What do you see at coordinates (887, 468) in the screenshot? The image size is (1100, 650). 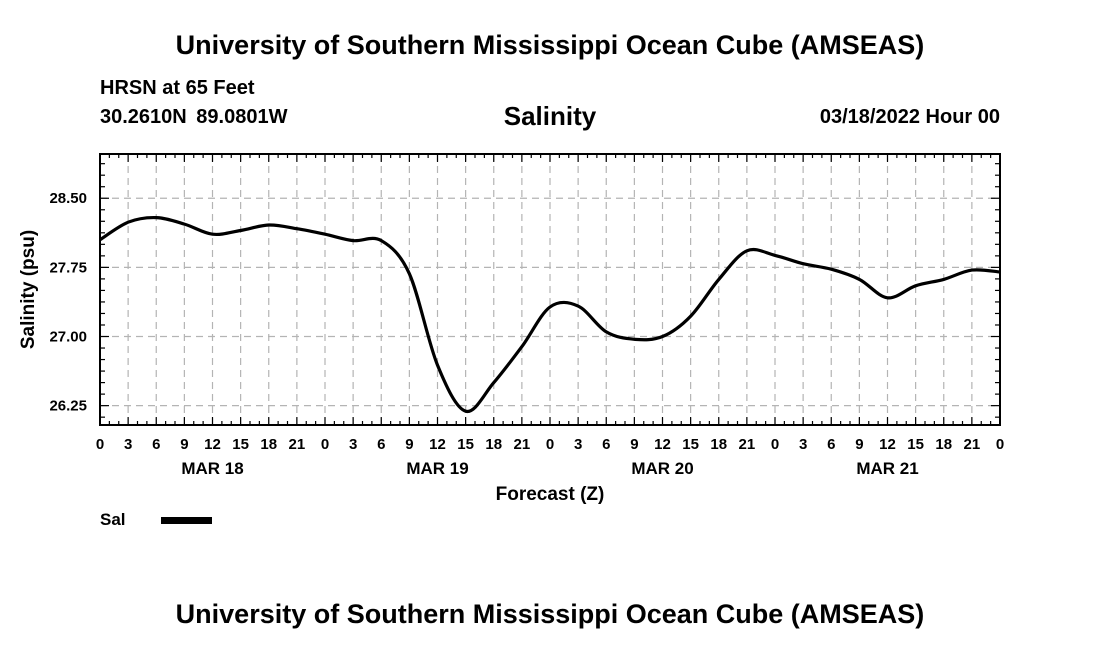 I see `date-label: MAR 21` at bounding box center [887, 468].